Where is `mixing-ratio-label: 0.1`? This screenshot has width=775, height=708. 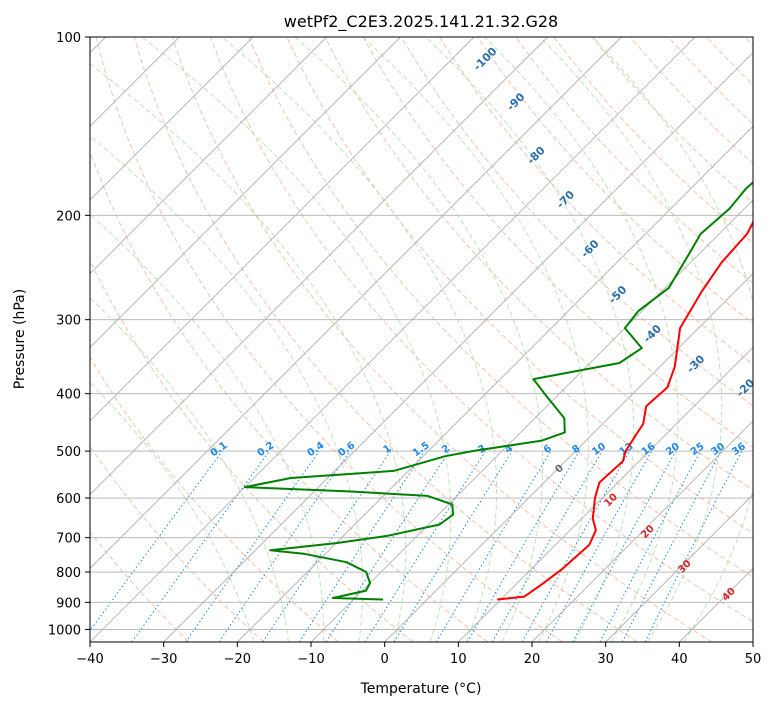 mixing-ratio-label: 0.1 is located at coordinates (219, 449).